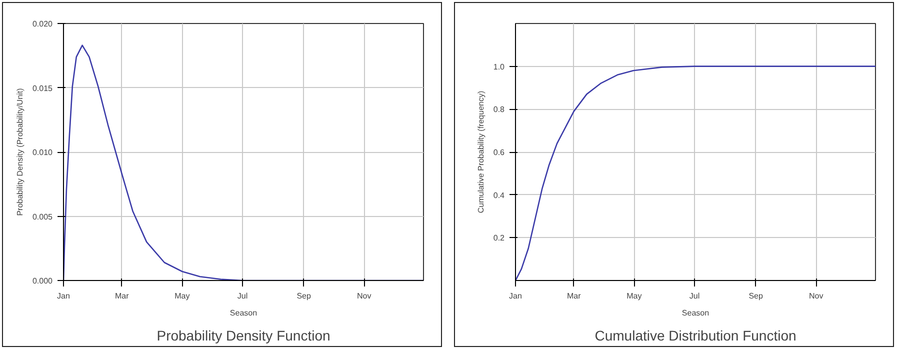 The height and width of the screenshot is (349, 900). What do you see at coordinates (481, 152) in the screenshot?
I see `y-axis-title: Cumulative Probability (frequency)` at bounding box center [481, 152].